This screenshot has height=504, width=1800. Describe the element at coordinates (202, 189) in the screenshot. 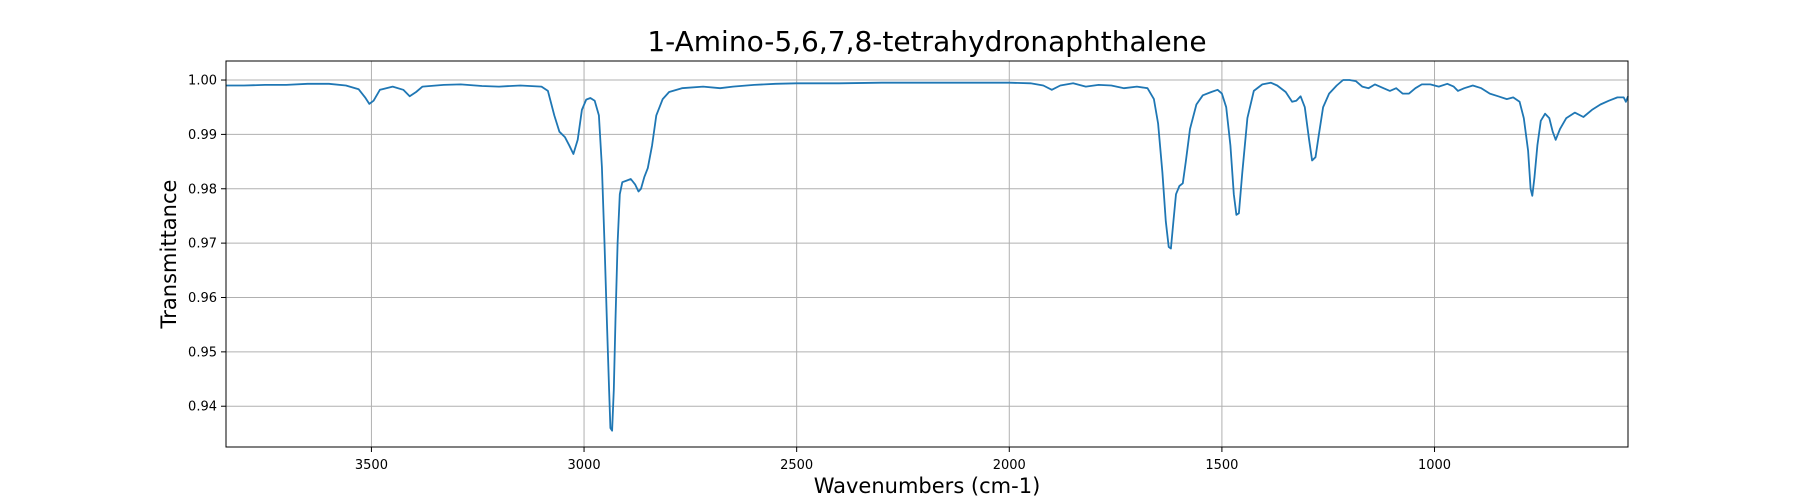

I see `y-tick-label: 0.98` at that location.